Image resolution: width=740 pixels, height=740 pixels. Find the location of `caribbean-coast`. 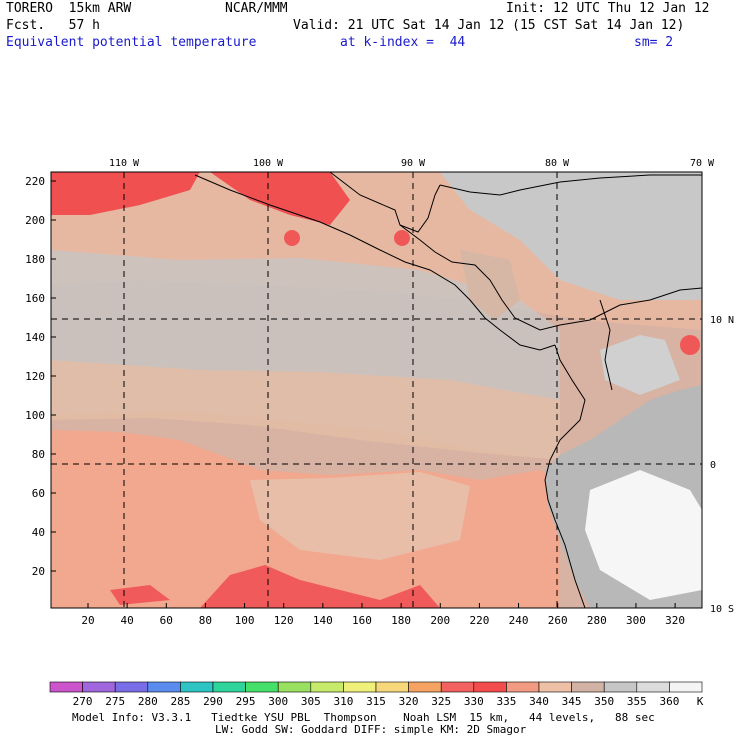

caribbean-coast is located at coordinates (550, 277).